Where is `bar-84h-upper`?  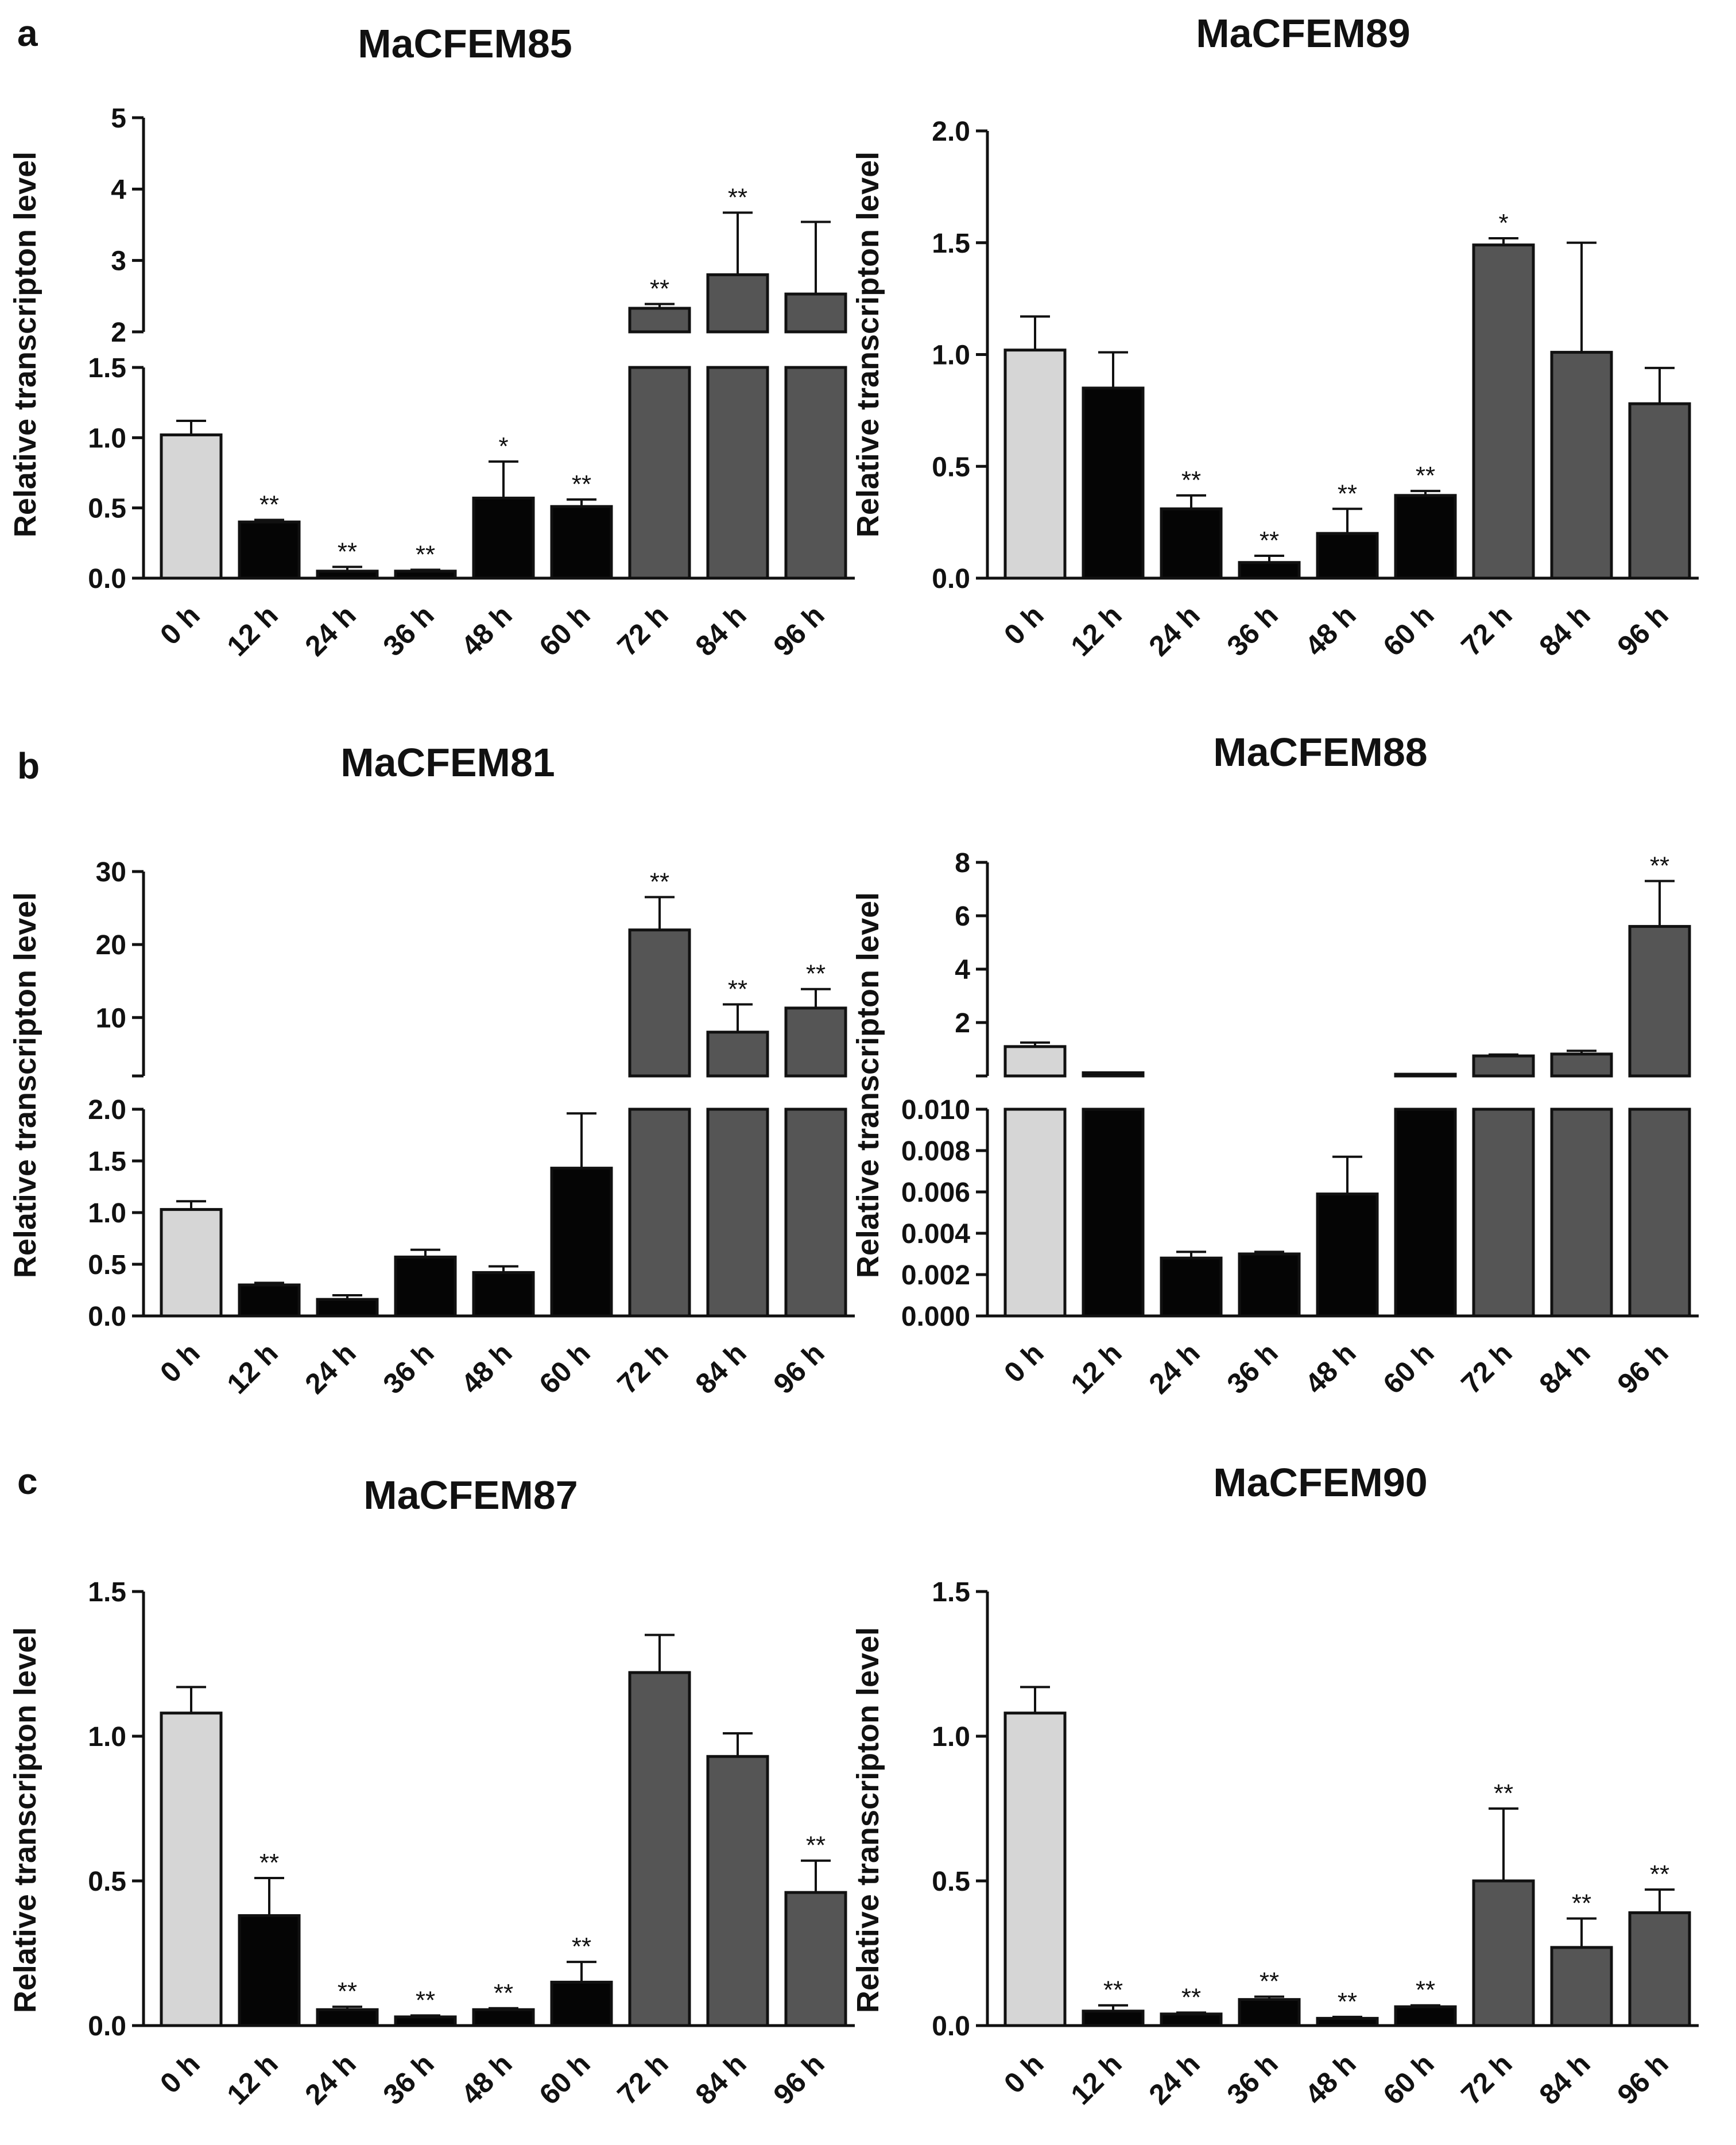
bar-84h-upper is located at coordinates (1581, 1065).